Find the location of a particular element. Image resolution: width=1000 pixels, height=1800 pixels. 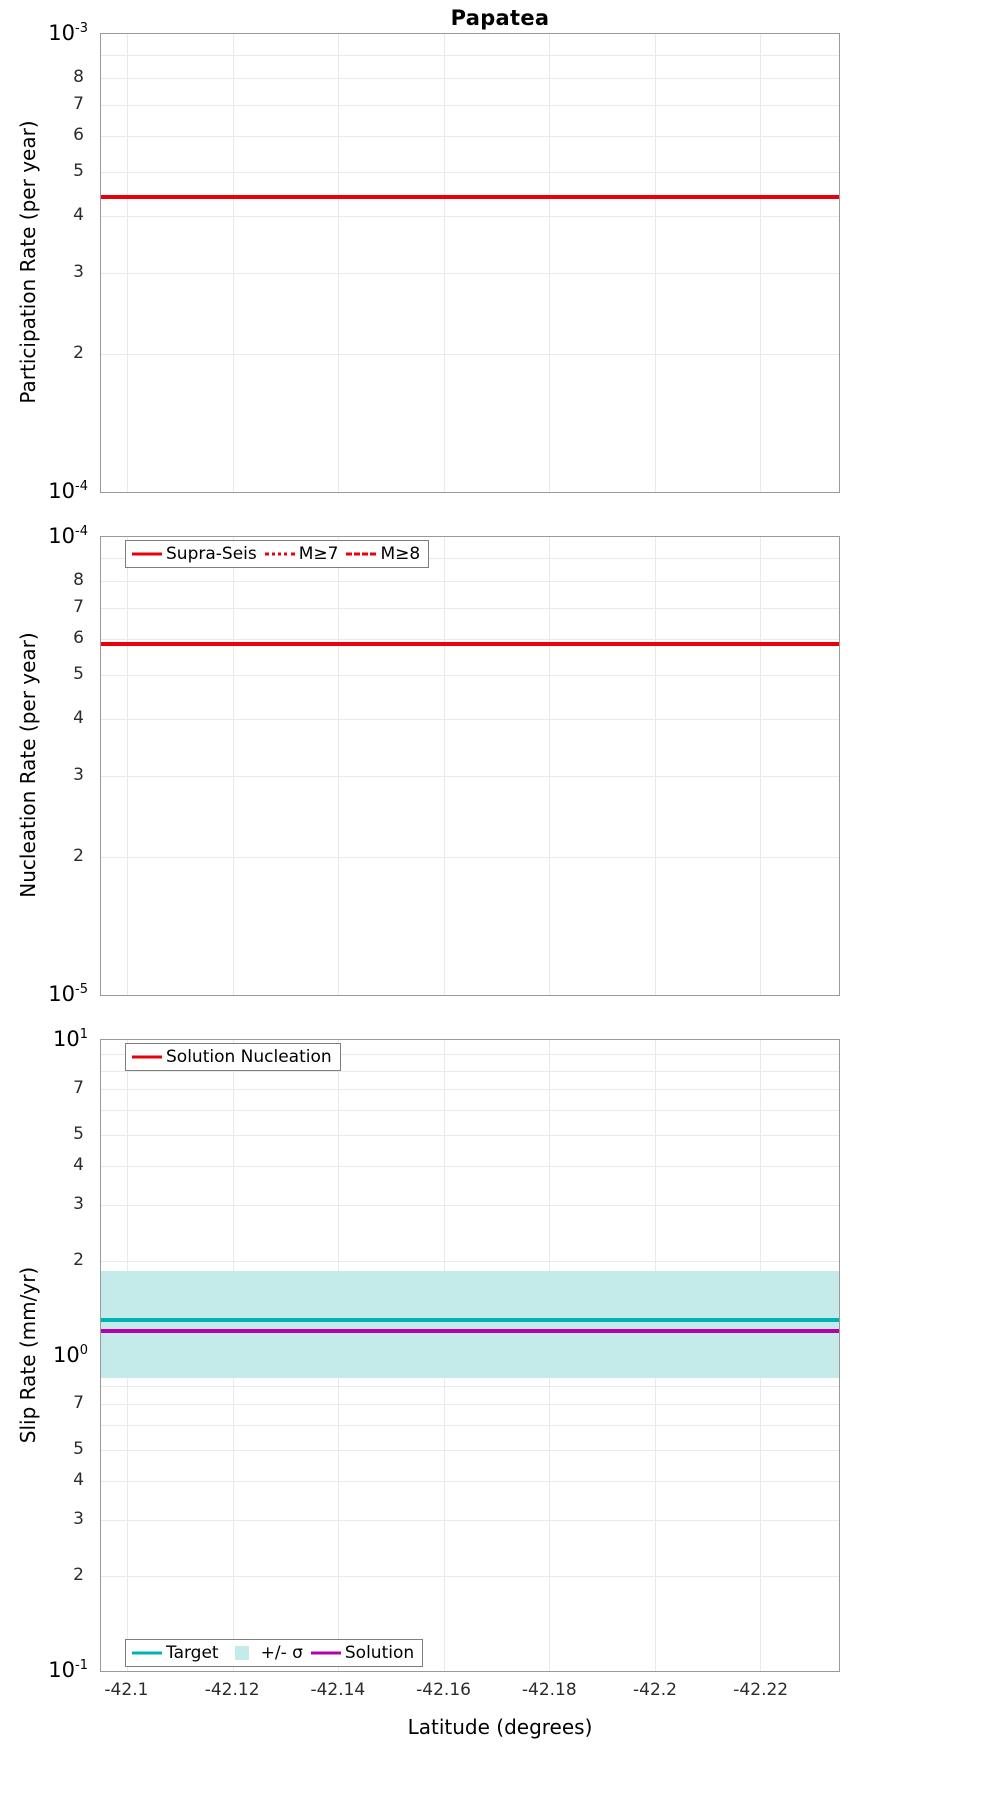

legend-entry: M≥8 is located at coordinates (384, 554).